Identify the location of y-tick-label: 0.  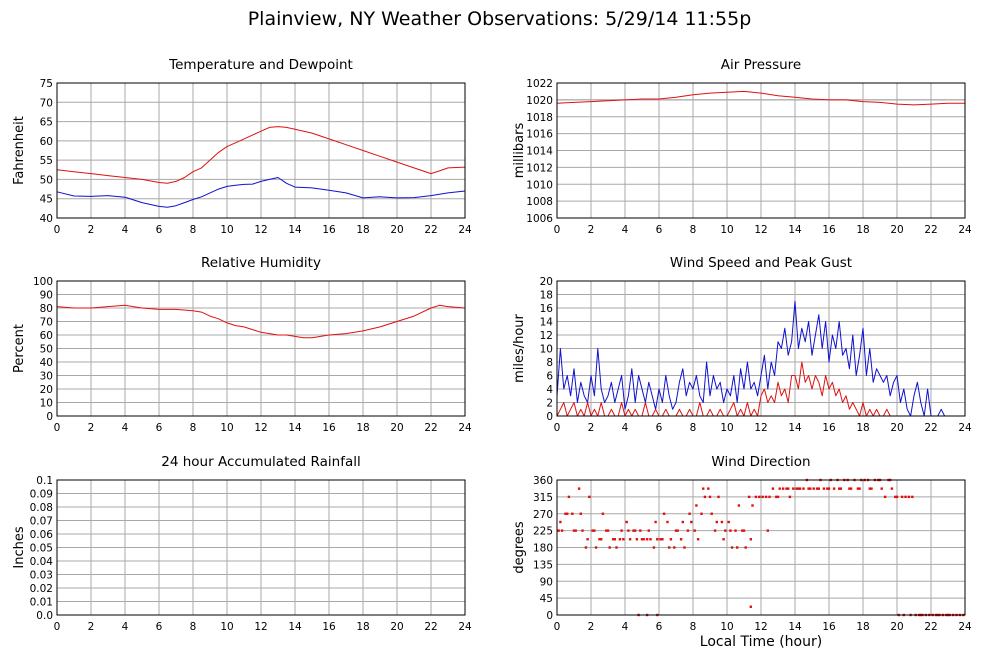
(49, 417).